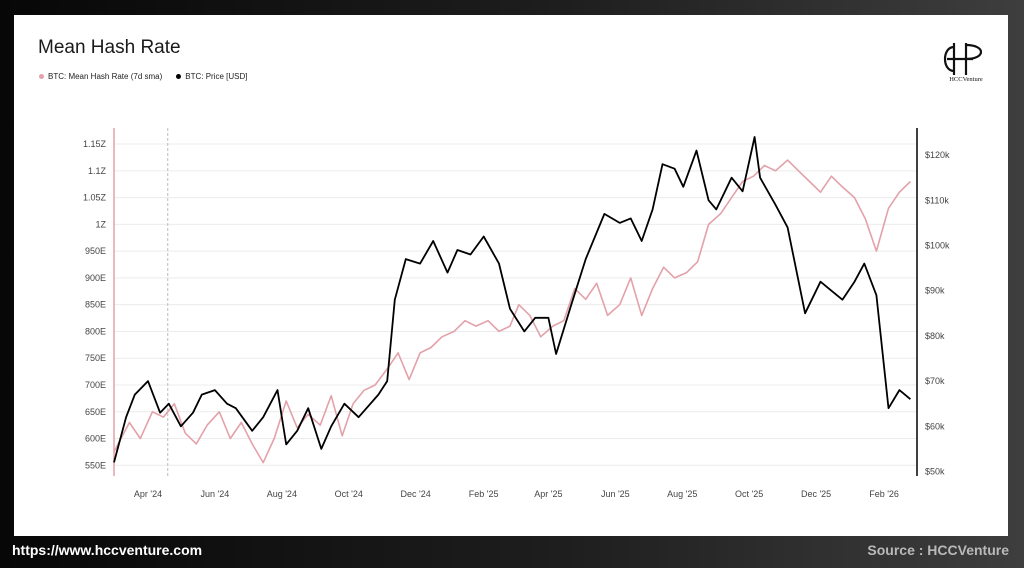 The width and height of the screenshot is (1024, 568). Describe the element at coordinates (95, 385) in the screenshot. I see `y-left-tick-label: 700E` at that location.